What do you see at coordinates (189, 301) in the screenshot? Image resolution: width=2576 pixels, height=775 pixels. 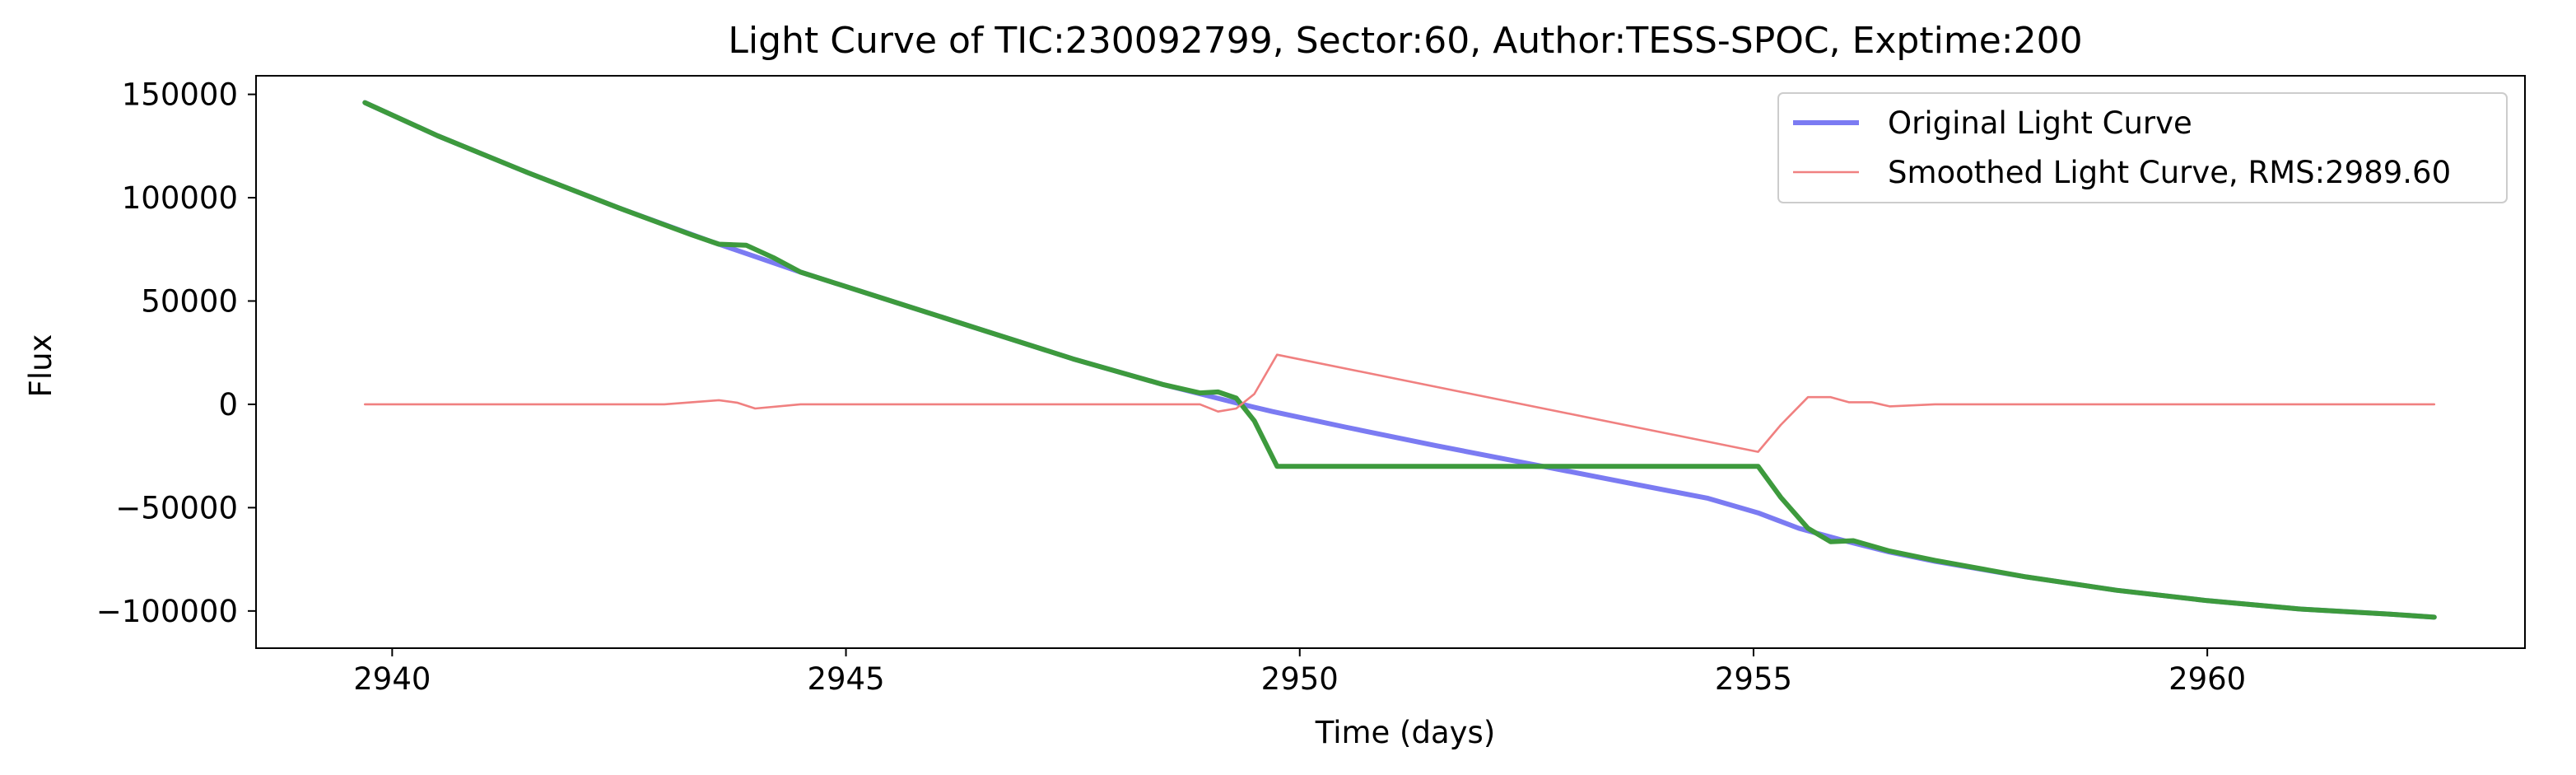 I see `y-tick-label: 50000` at bounding box center [189, 301].